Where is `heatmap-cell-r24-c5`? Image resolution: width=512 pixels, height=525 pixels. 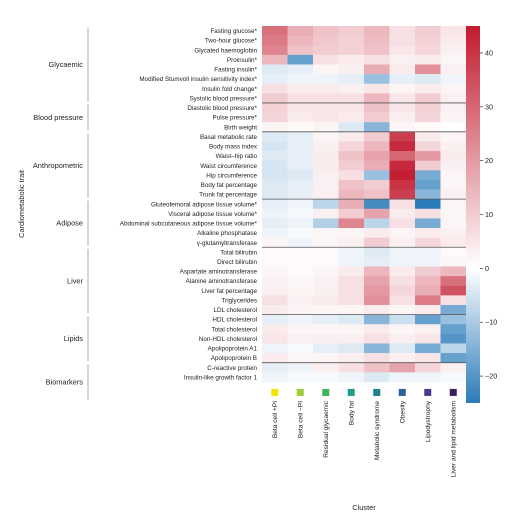
heatmap-cell-r24-c5 is located at coordinates (402, 261).